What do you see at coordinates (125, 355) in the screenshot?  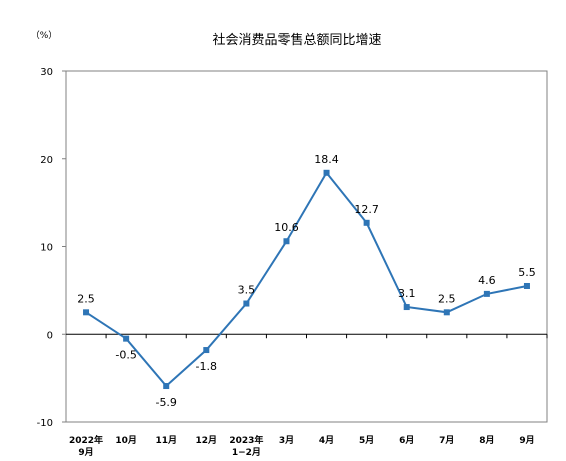 I see `data-label: -0.5` at bounding box center [125, 355].